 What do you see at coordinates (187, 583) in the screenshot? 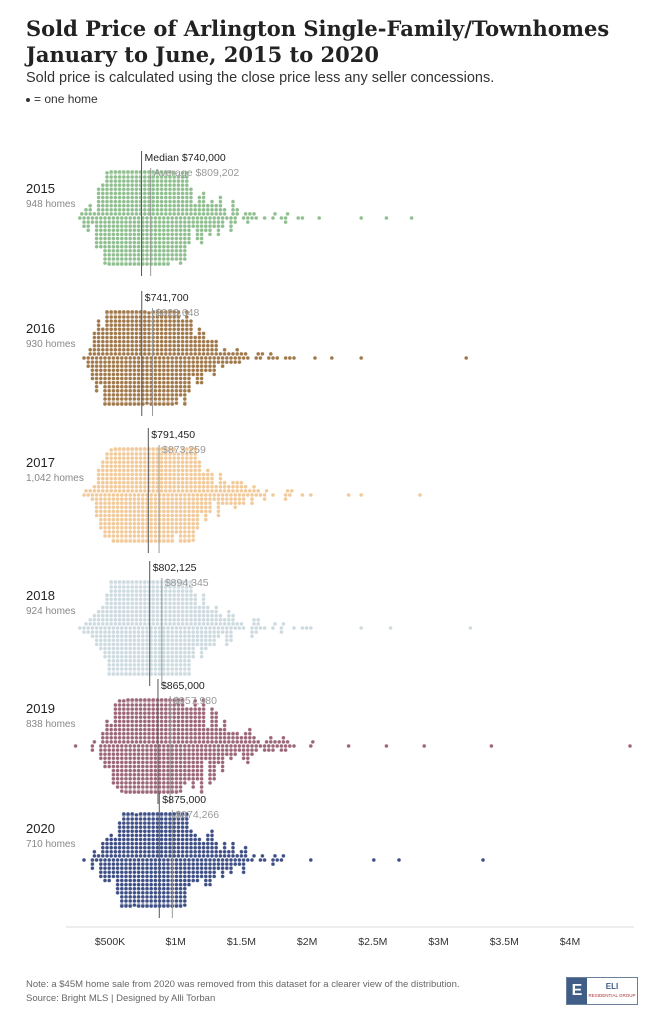
I see `average-label-2018: $894,345` at bounding box center [187, 583].